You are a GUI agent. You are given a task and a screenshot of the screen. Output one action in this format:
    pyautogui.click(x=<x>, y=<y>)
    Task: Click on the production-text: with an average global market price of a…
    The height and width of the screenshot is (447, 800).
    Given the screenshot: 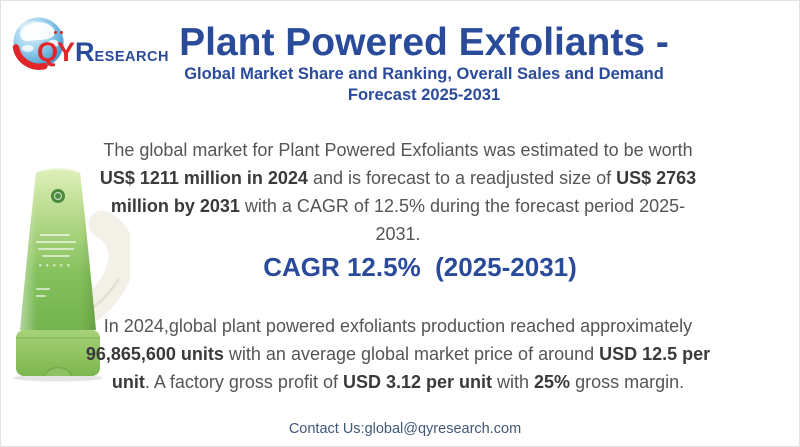 What is the action you would take?
    pyautogui.click(x=411, y=354)
    